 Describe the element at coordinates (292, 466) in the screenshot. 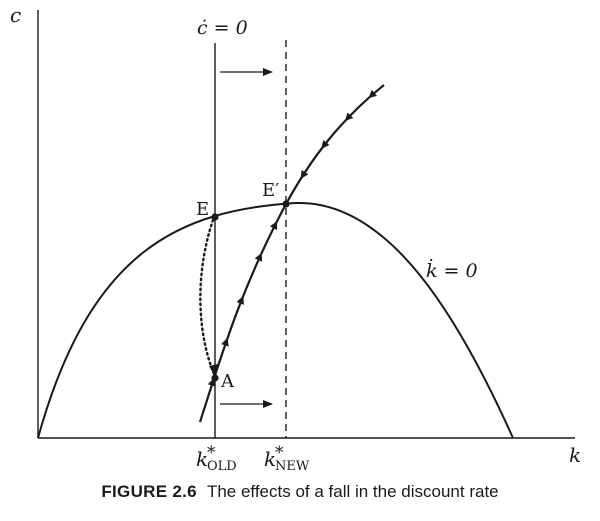

I see `svg-text: NEW` at that location.